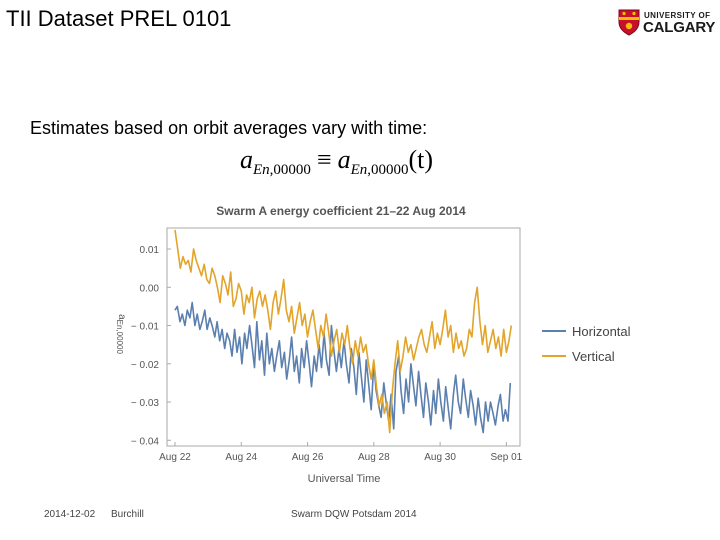  Describe the element at coordinates (175, 457) in the screenshot. I see `x-tick-label: Aug 22` at that location.